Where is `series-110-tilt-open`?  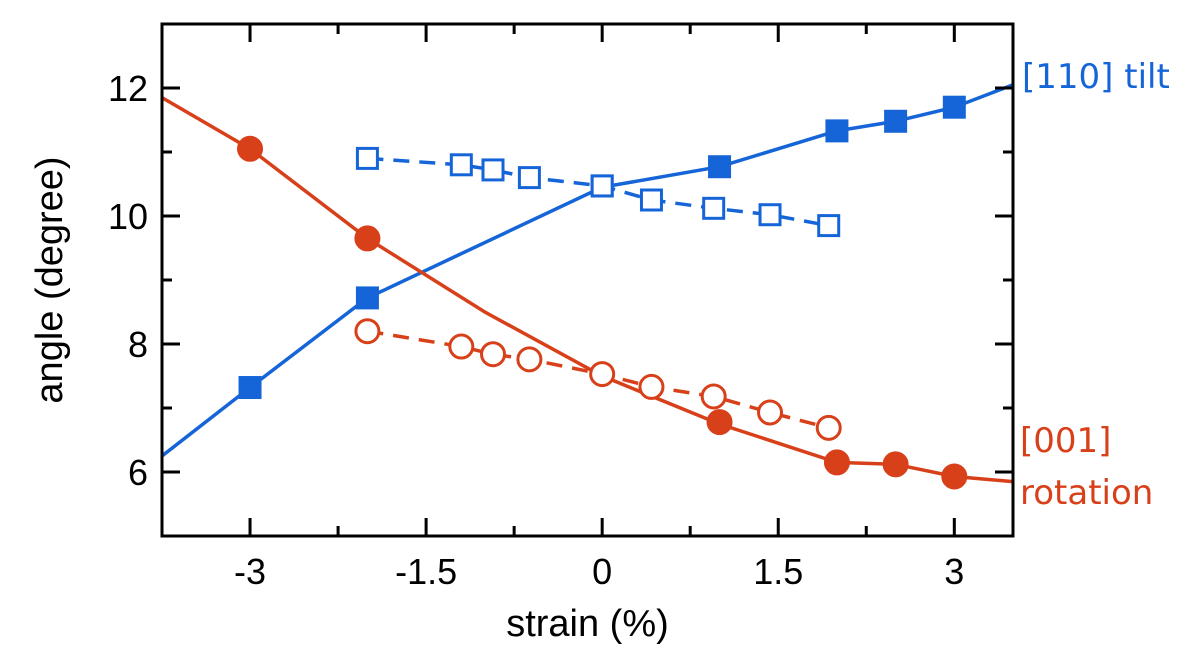
series-110-tilt-open is located at coordinates (598, 192).